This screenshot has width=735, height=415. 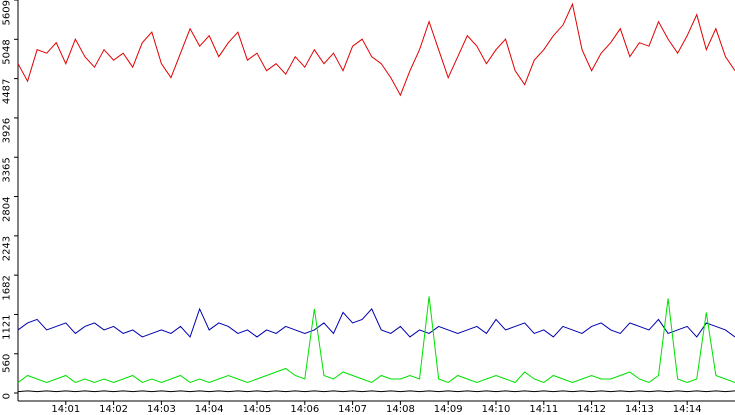 What do you see at coordinates (496, 409) in the screenshot?
I see `x-tick-label: 14:10` at bounding box center [496, 409].